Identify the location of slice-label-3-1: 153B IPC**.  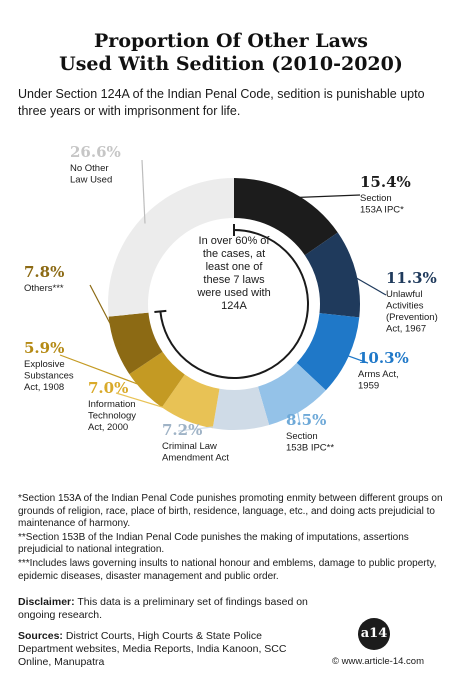
(310, 448).